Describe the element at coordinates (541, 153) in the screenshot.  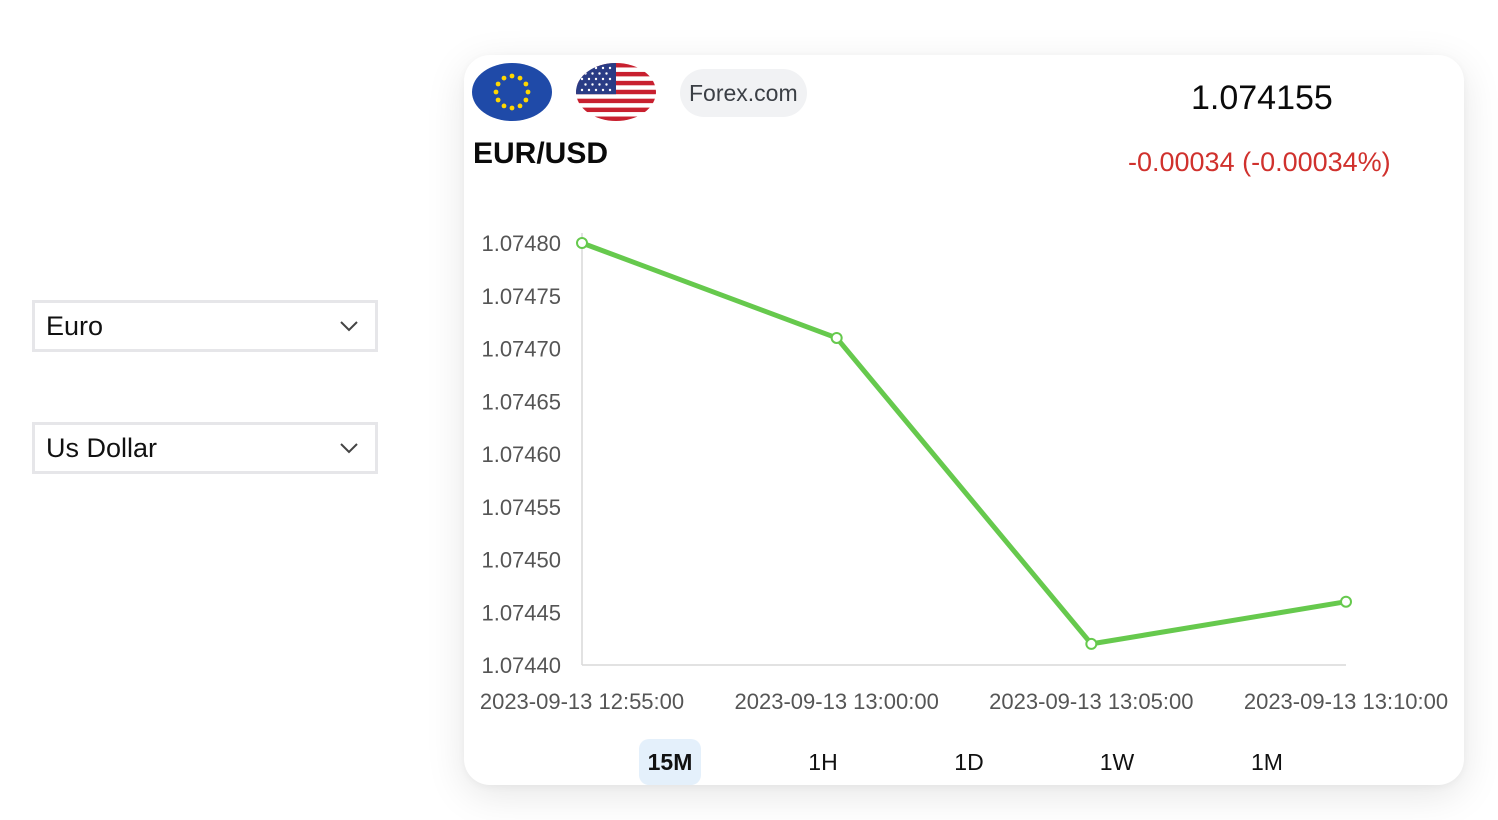
I see `pair-title: EUR/USD` at that location.